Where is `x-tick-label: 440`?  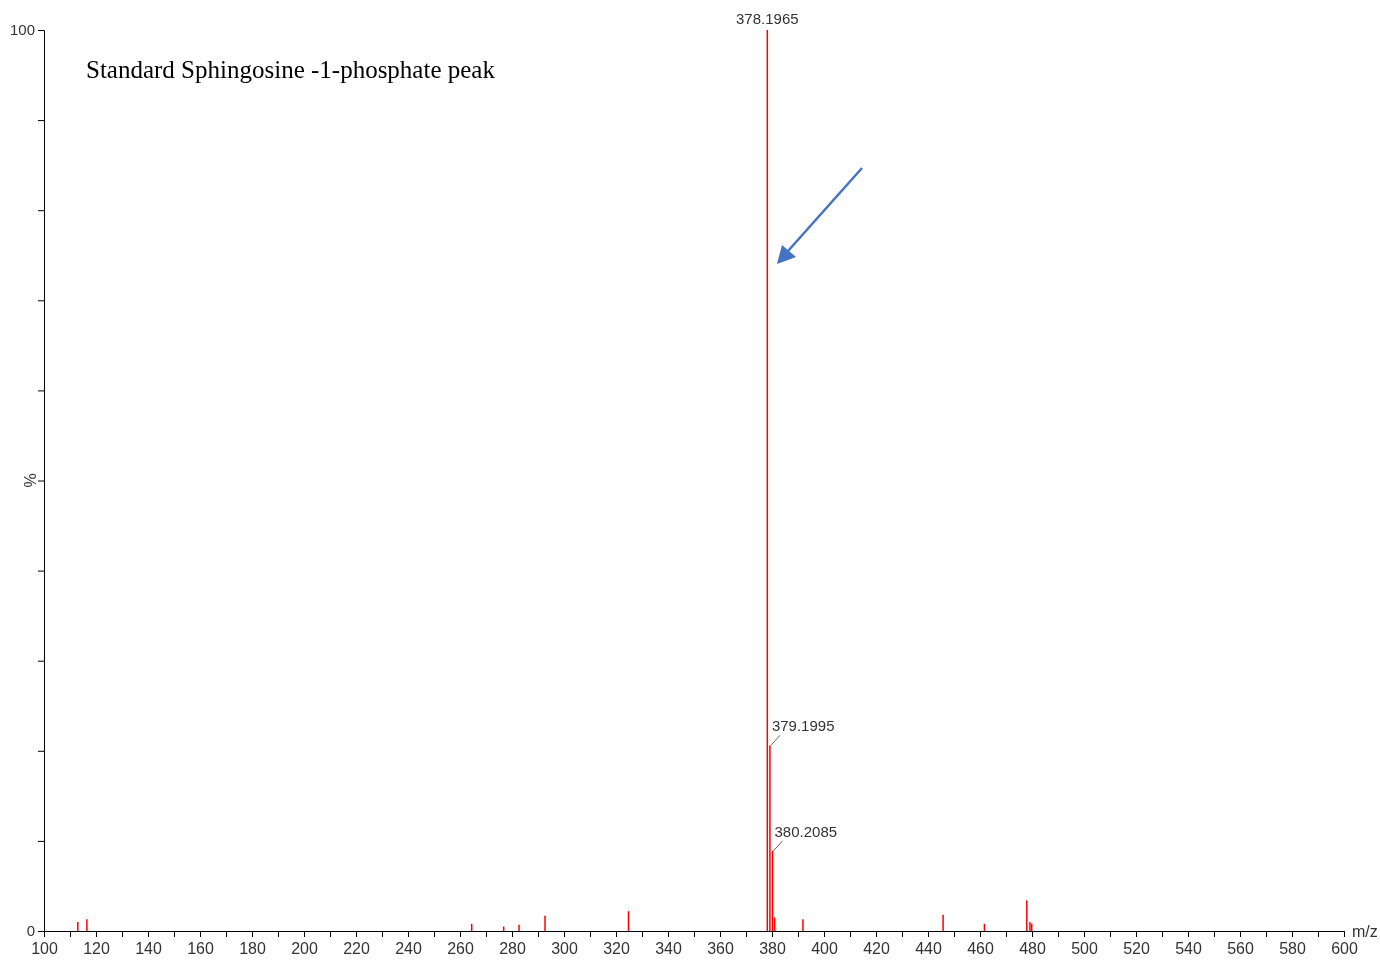
x-tick-label: 440 is located at coordinates (928, 949).